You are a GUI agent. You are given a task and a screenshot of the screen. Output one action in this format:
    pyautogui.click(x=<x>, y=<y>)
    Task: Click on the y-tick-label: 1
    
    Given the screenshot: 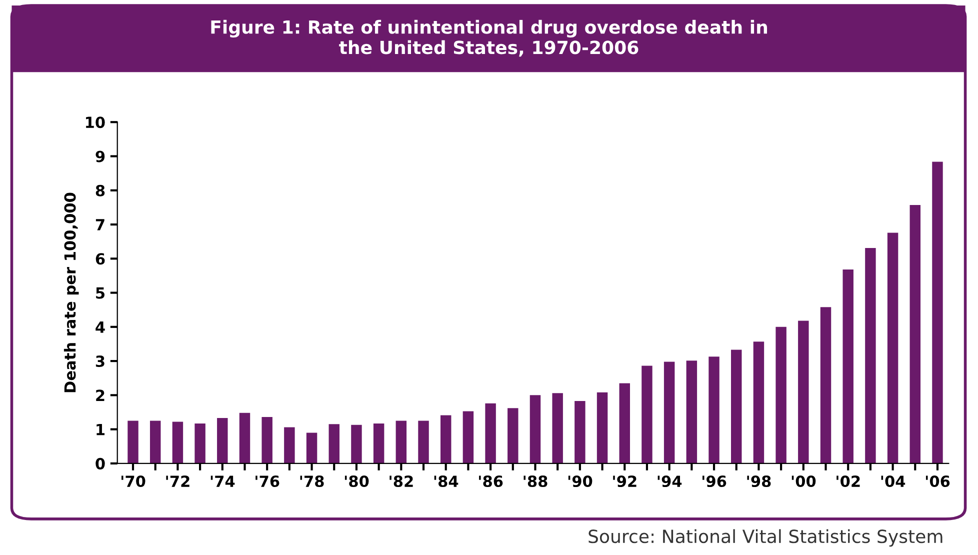 What is the action you would take?
    pyautogui.click(x=100, y=430)
    